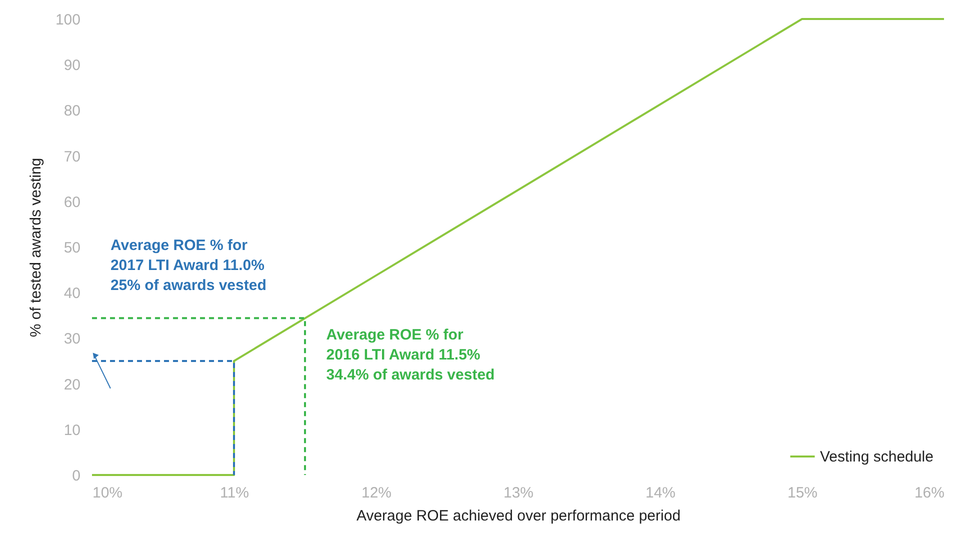  What do you see at coordinates (877, 457) in the screenshot?
I see `legend-label: Vesting schedule` at bounding box center [877, 457].